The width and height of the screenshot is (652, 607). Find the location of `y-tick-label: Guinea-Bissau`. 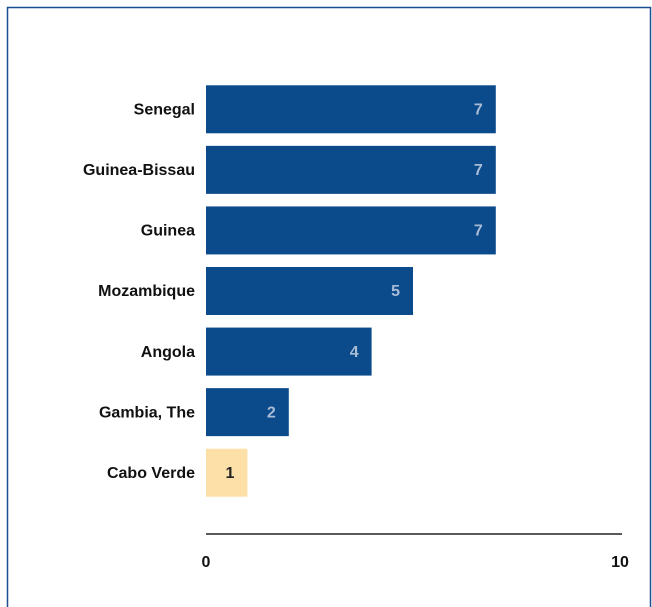

y-tick-label: Guinea-Bissau is located at coordinates (139, 170).